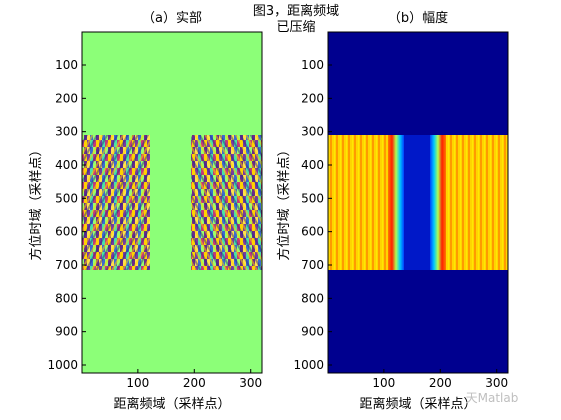 This screenshot has width=561, height=420. What do you see at coordinates (312, 298) in the screenshot?
I see `panel-b-ytick-label: 800` at bounding box center [312, 298].